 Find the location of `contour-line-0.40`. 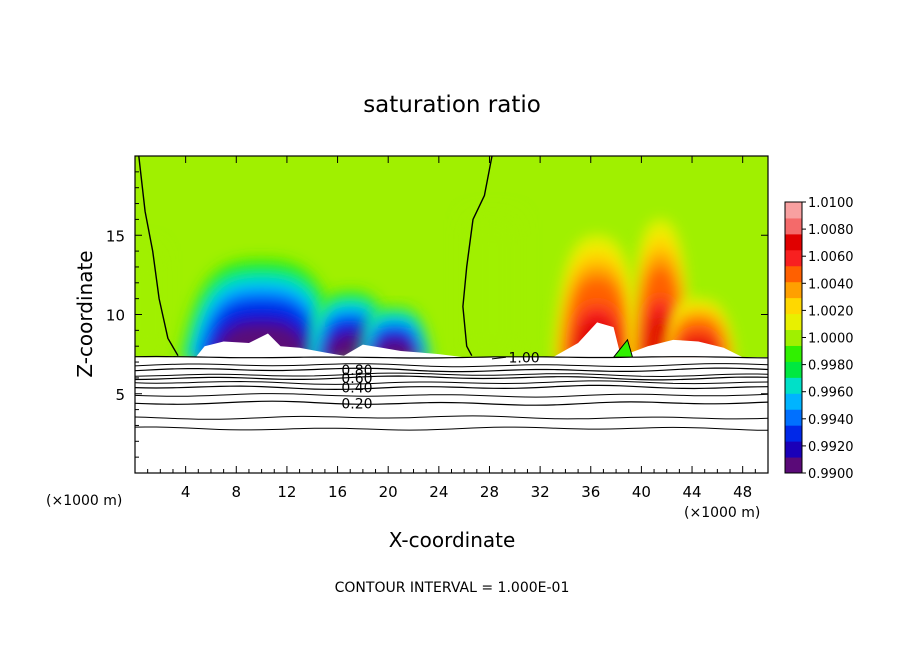

contour-line-0.40 is located at coordinates (451, 387).